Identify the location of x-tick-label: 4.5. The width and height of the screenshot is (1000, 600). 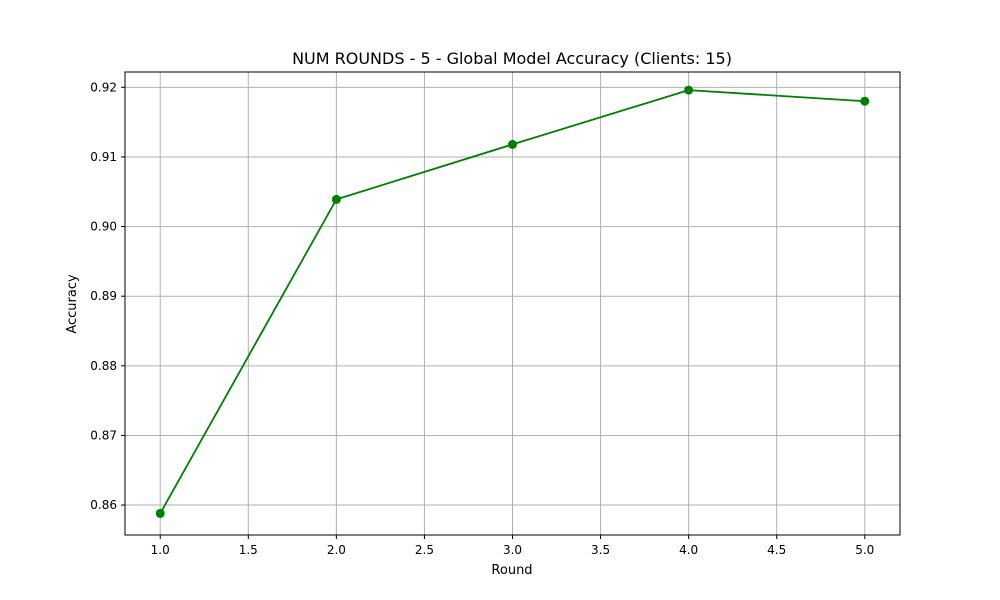
(776, 550).